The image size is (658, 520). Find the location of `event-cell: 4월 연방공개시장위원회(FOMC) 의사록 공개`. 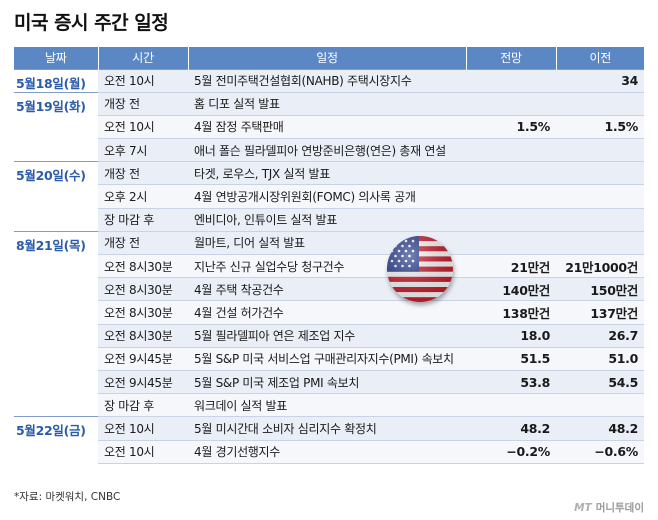

event-cell: 4월 연방공개시장위원회(FOMC) 의사록 공개 is located at coordinates (327, 196).